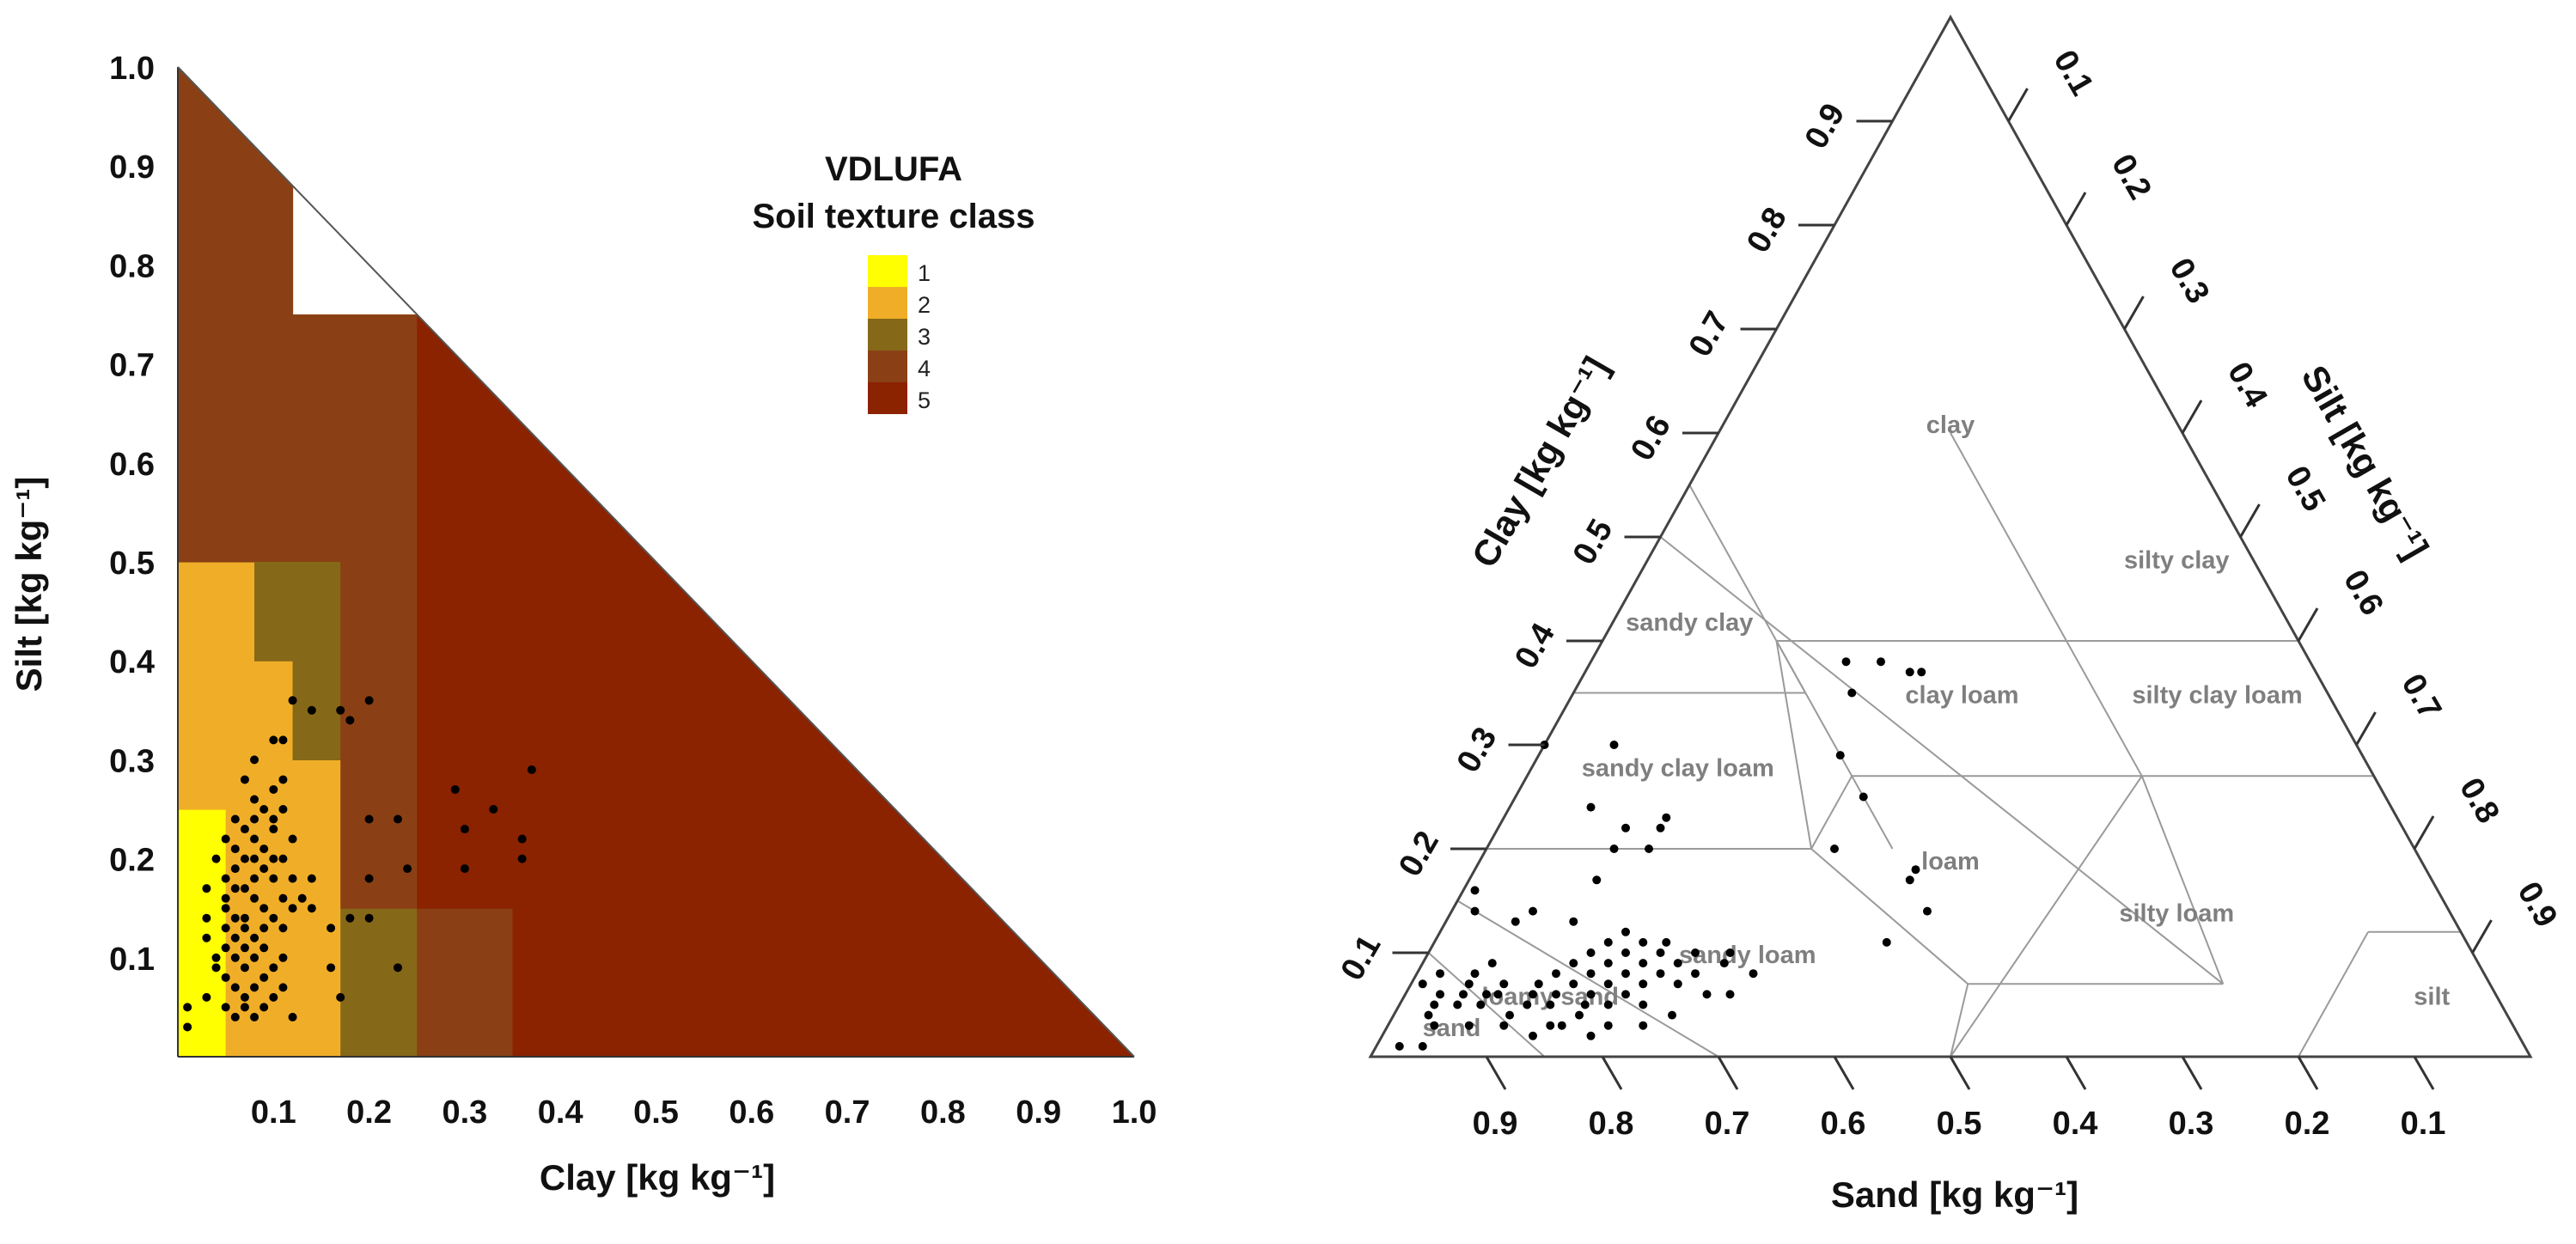 This screenshot has width=2576, height=1244. What do you see at coordinates (132, 761) in the screenshot?
I see `y-tick-label: 0.3` at bounding box center [132, 761].